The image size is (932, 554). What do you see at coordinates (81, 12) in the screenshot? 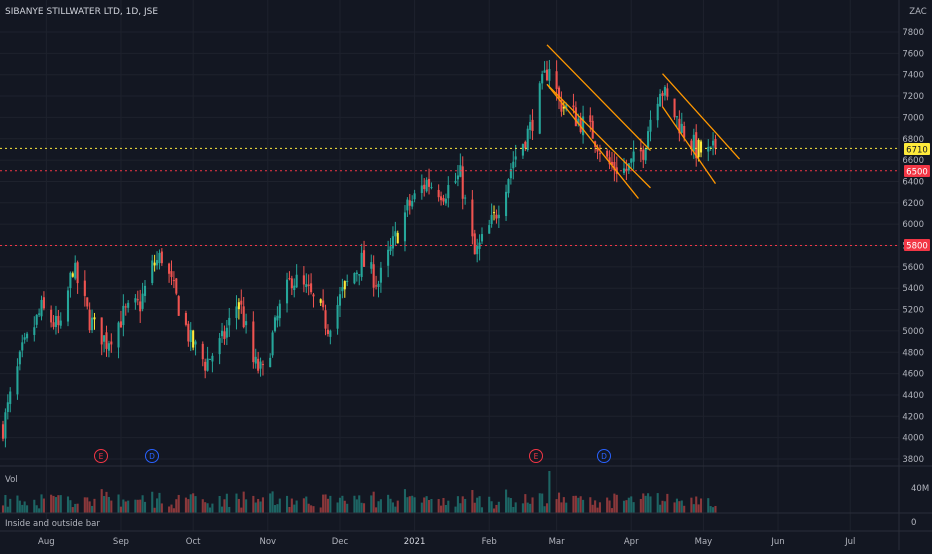
I see `symbol-title: SIBANYE STILLWATER LTD, 1D, JSE` at bounding box center [81, 12].